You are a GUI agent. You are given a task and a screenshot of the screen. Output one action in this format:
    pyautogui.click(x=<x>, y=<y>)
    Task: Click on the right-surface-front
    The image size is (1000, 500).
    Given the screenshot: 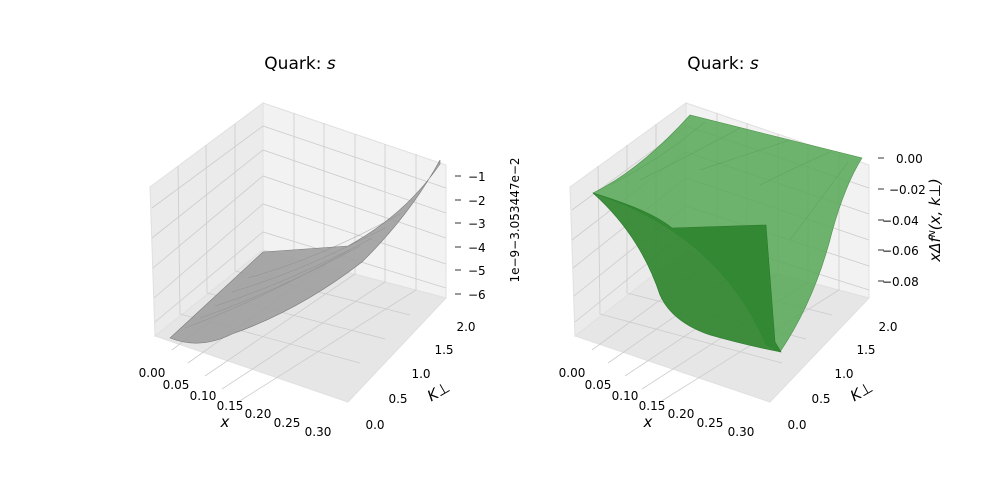 What is the action you would take?
    pyautogui.click(x=687, y=272)
    